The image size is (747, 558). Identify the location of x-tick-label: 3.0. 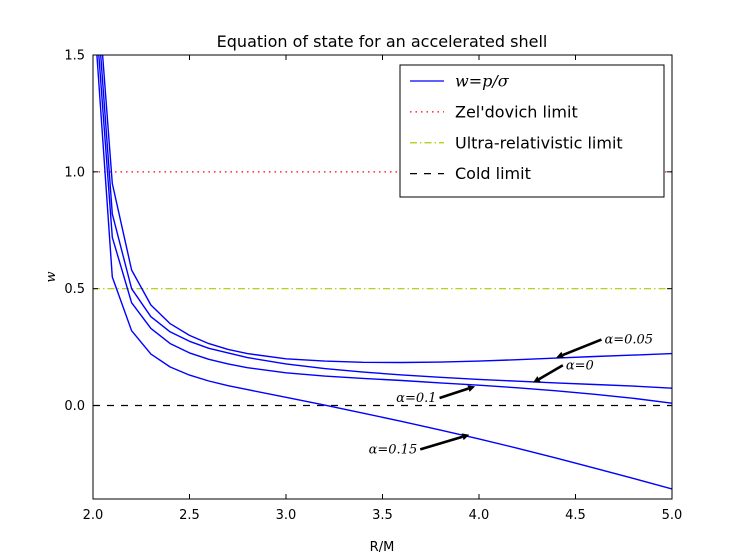
(286, 515).